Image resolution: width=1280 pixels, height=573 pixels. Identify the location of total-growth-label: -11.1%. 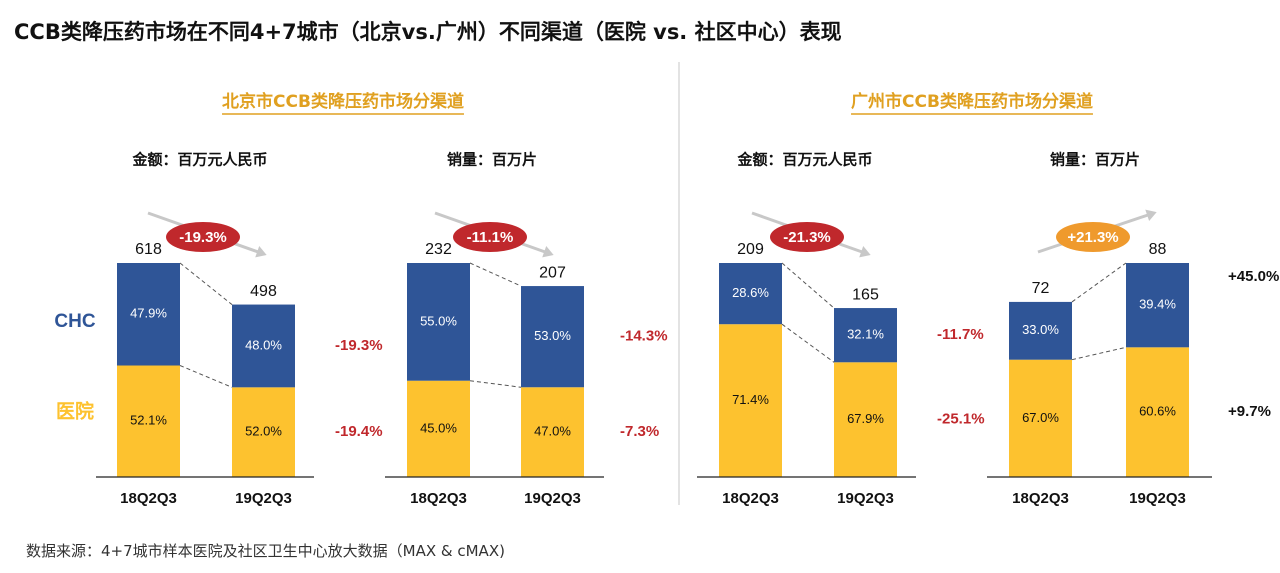
(490, 237).